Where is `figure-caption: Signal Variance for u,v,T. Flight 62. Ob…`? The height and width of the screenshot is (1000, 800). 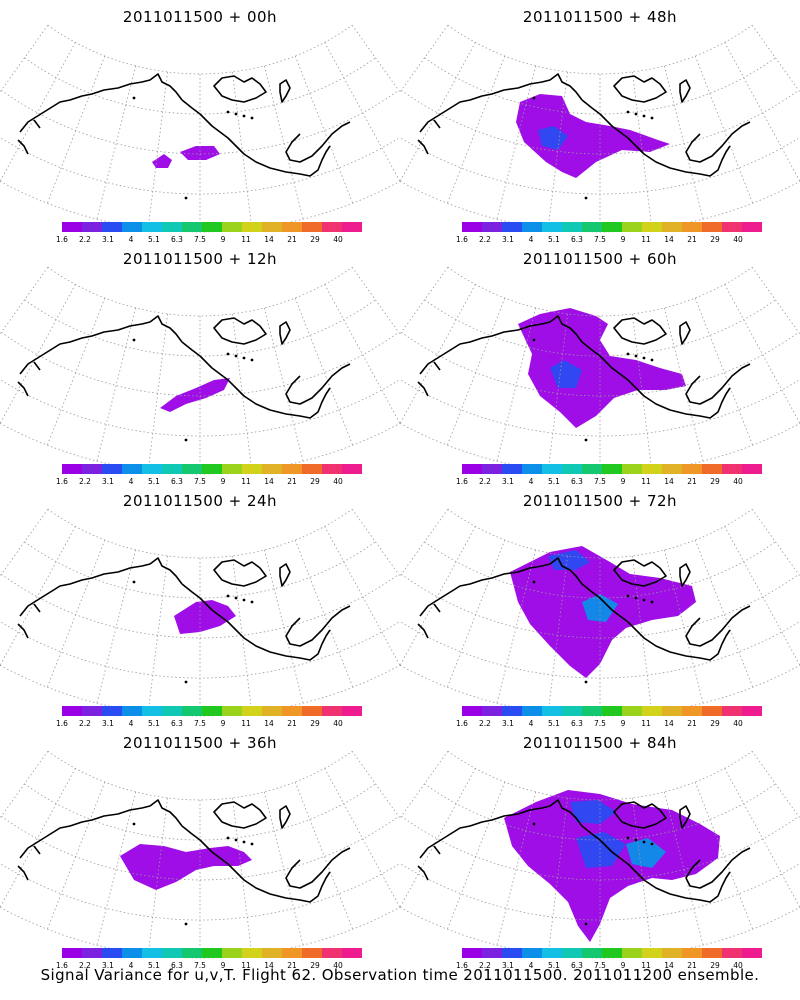
figure-caption: Signal Variance for u,v,T. Flight 62. Ob… is located at coordinates (400, 975).